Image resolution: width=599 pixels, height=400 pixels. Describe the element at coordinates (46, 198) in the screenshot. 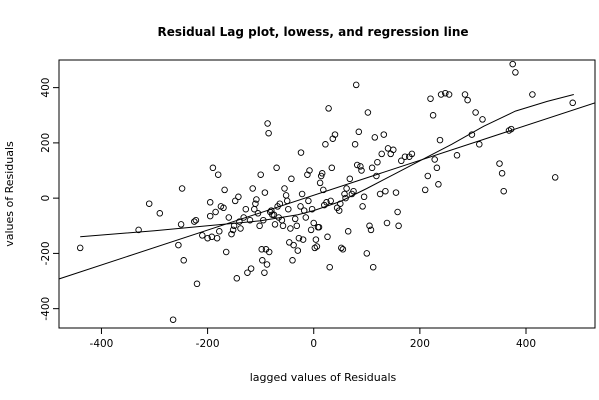

I see `y-tick-label: 0` at that location.